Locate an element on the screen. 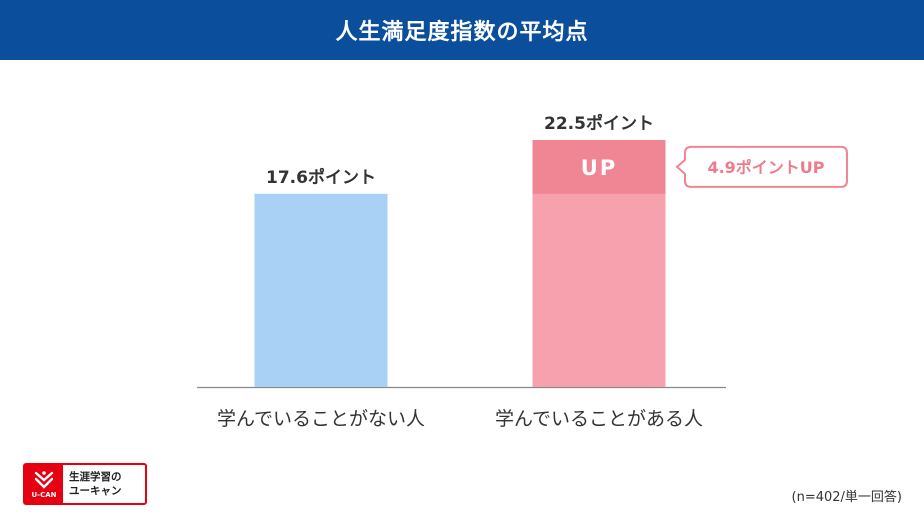 The image size is (924, 528). increase-callout-label: 4.9ポイントUP is located at coordinates (765, 167).